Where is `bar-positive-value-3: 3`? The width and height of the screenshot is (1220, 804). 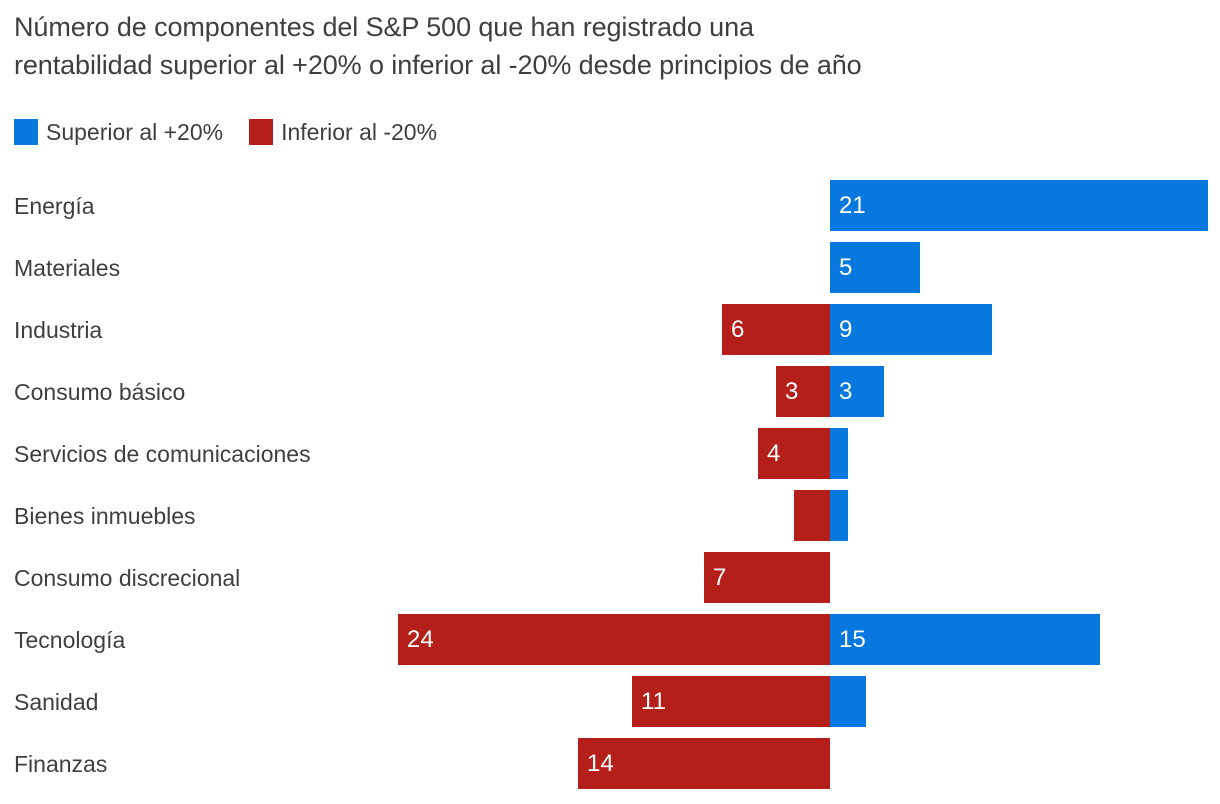
bar-positive-value-3: 3 is located at coordinates (846, 391).